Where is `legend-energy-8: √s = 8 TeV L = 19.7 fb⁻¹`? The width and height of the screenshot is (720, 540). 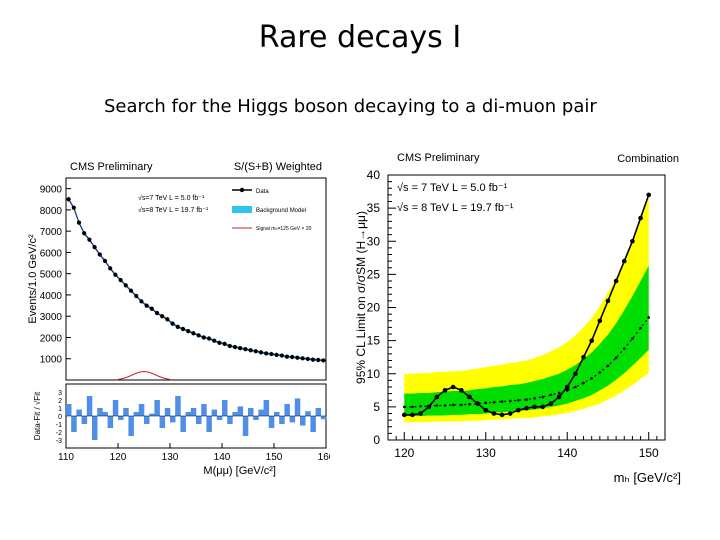
legend-energy-8: √s = 8 TeV L = 19.7 fb⁻¹ is located at coordinates (455, 208).